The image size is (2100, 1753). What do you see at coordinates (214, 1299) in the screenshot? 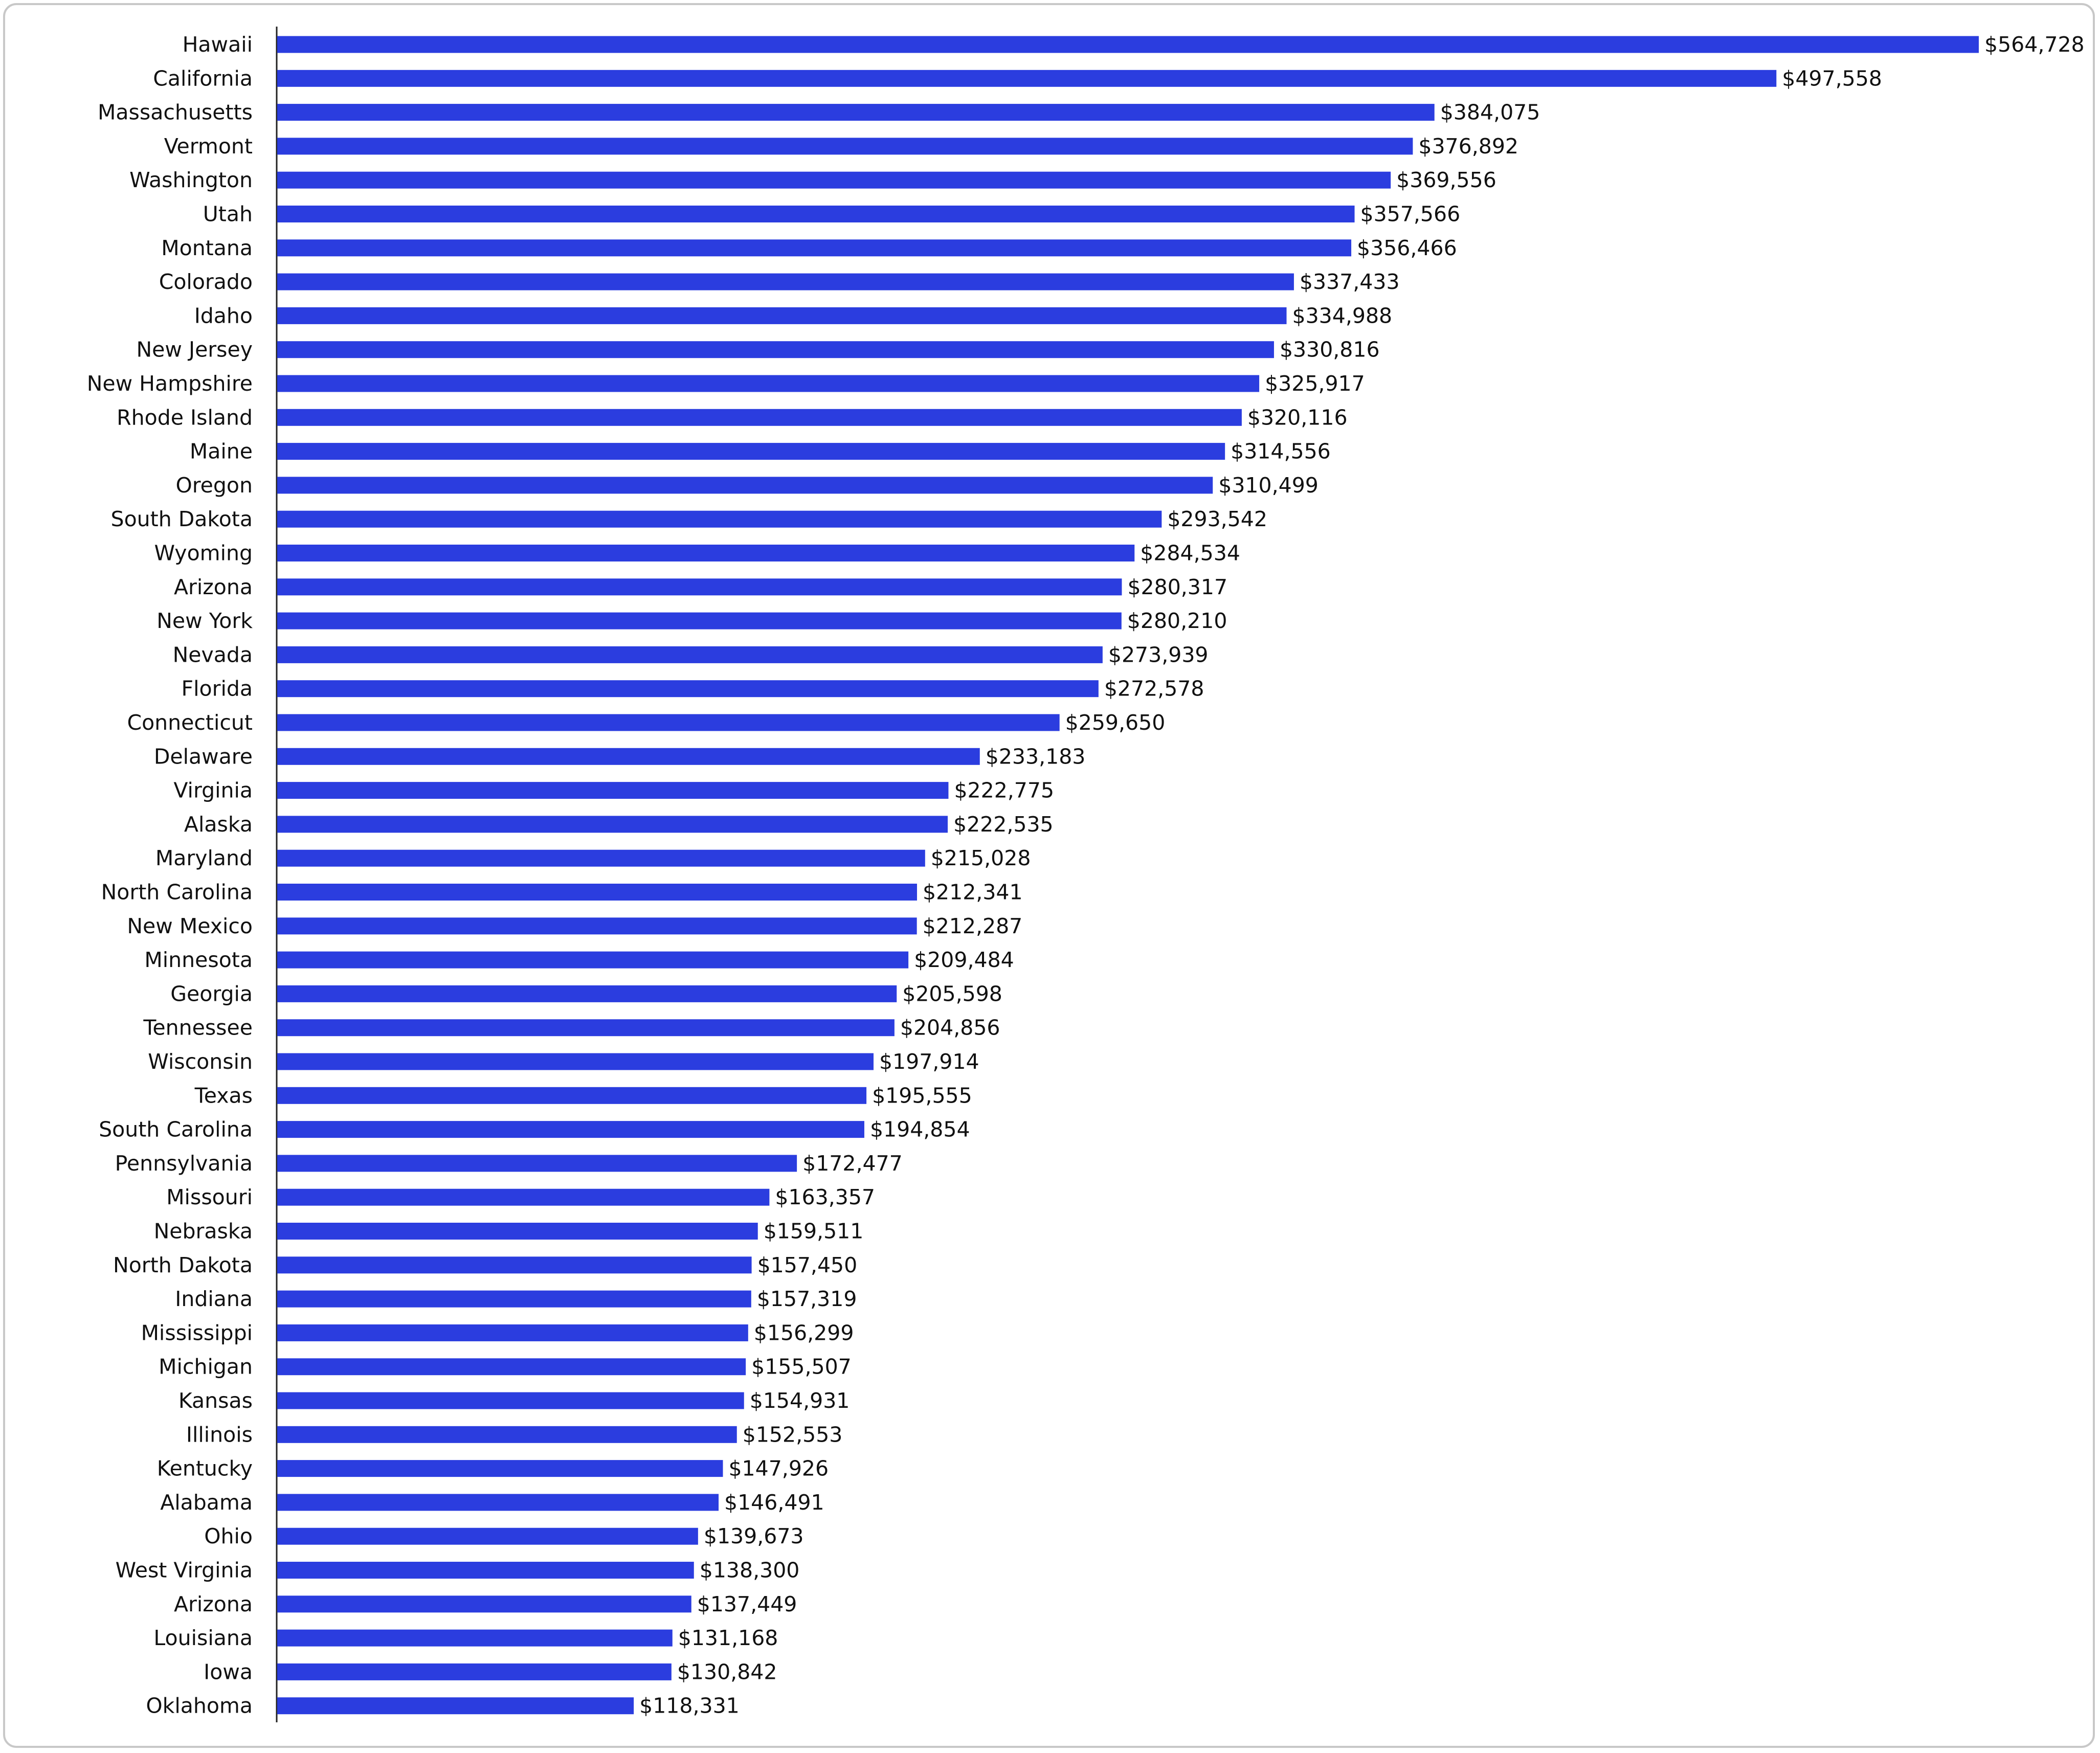
I see `category-label: Indiana` at bounding box center [214, 1299].